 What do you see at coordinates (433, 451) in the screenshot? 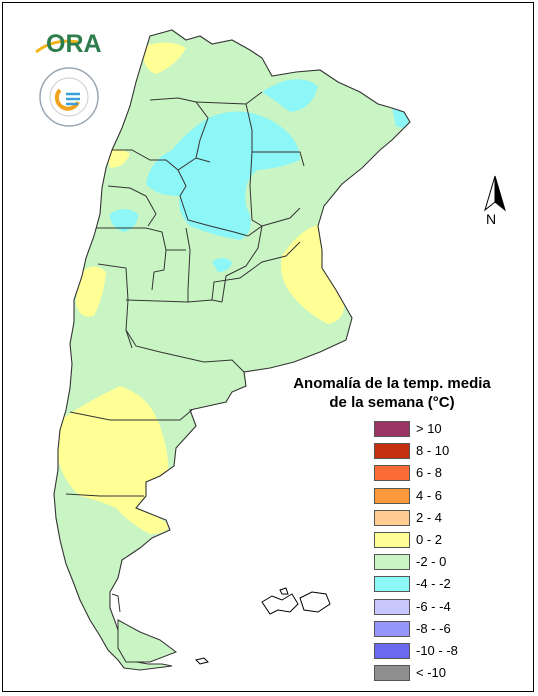
I see `legend-label: 8 - 10` at bounding box center [433, 451].